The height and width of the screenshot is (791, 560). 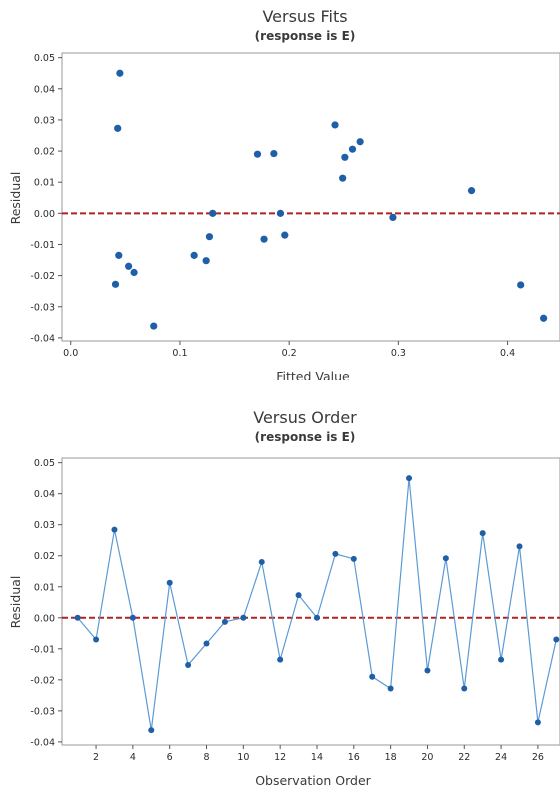 What do you see at coordinates (313, 780) in the screenshot?
I see `x-axis-label: Observation Order` at bounding box center [313, 780].